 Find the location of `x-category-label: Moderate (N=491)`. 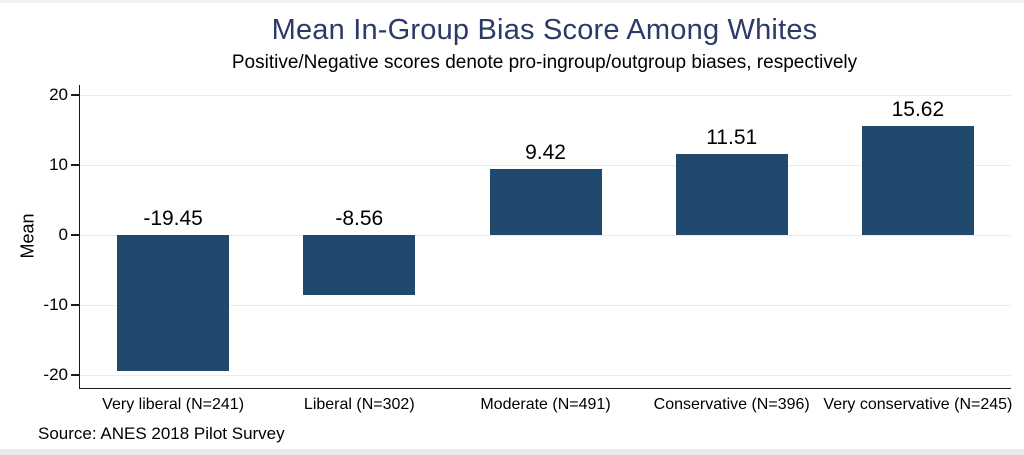

x-category-label: Moderate (N=491) is located at coordinates (545, 404).